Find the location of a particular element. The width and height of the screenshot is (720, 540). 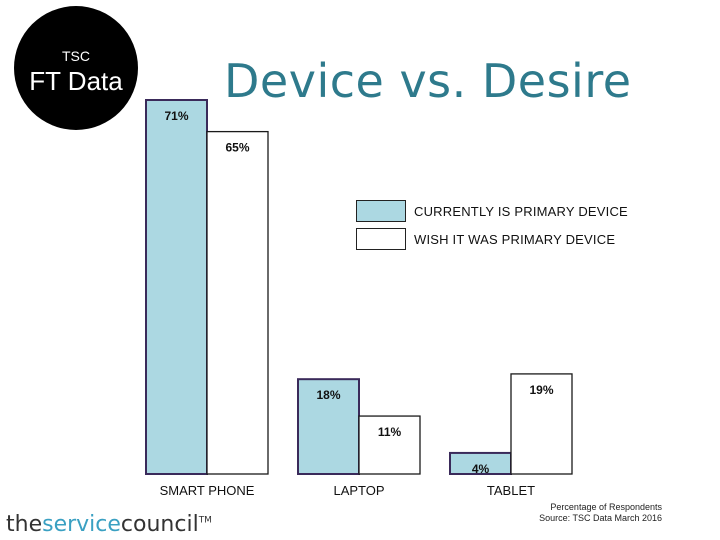

data-label-current-tablet: 4% is located at coordinates (481, 469).